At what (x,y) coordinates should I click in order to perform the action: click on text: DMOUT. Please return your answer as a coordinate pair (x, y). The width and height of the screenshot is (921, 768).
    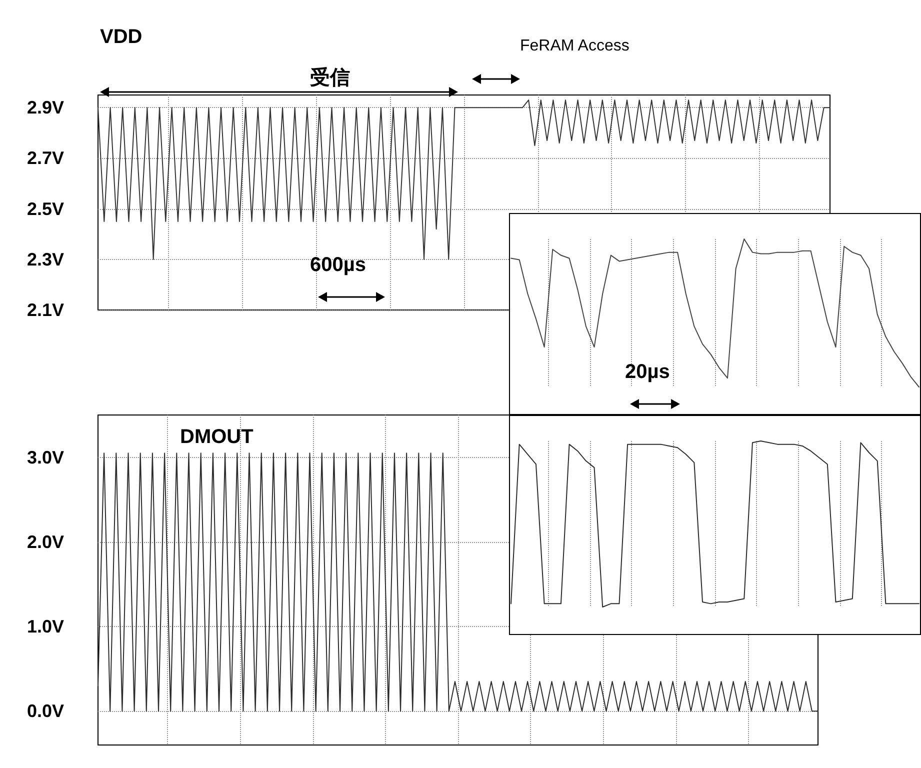
    Looking at the image, I should click on (217, 437).